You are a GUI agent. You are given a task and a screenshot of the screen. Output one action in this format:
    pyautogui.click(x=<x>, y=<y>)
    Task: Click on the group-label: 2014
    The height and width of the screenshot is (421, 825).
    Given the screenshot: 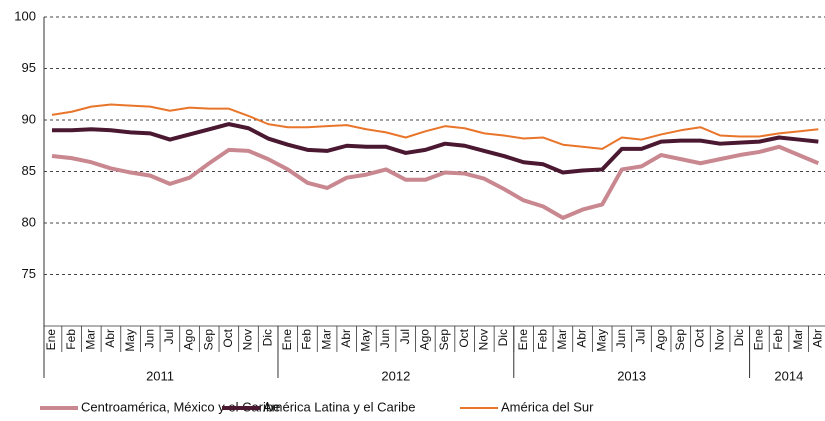 What is the action you would take?
    pyautogui.click(x=788, y=375)
    